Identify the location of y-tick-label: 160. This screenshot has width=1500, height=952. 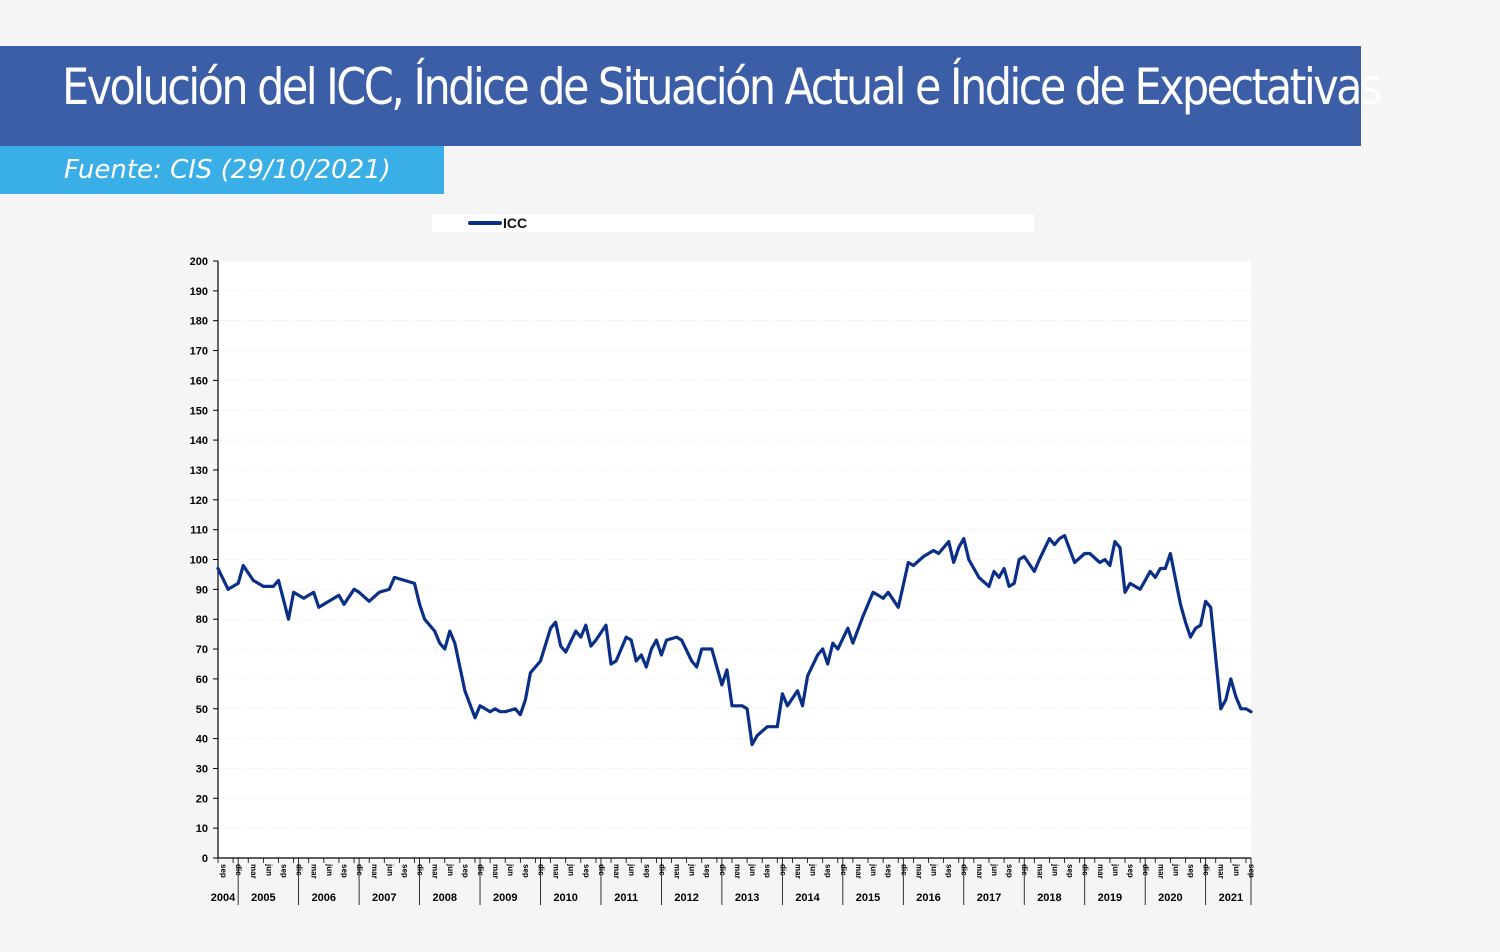
(199, 381).